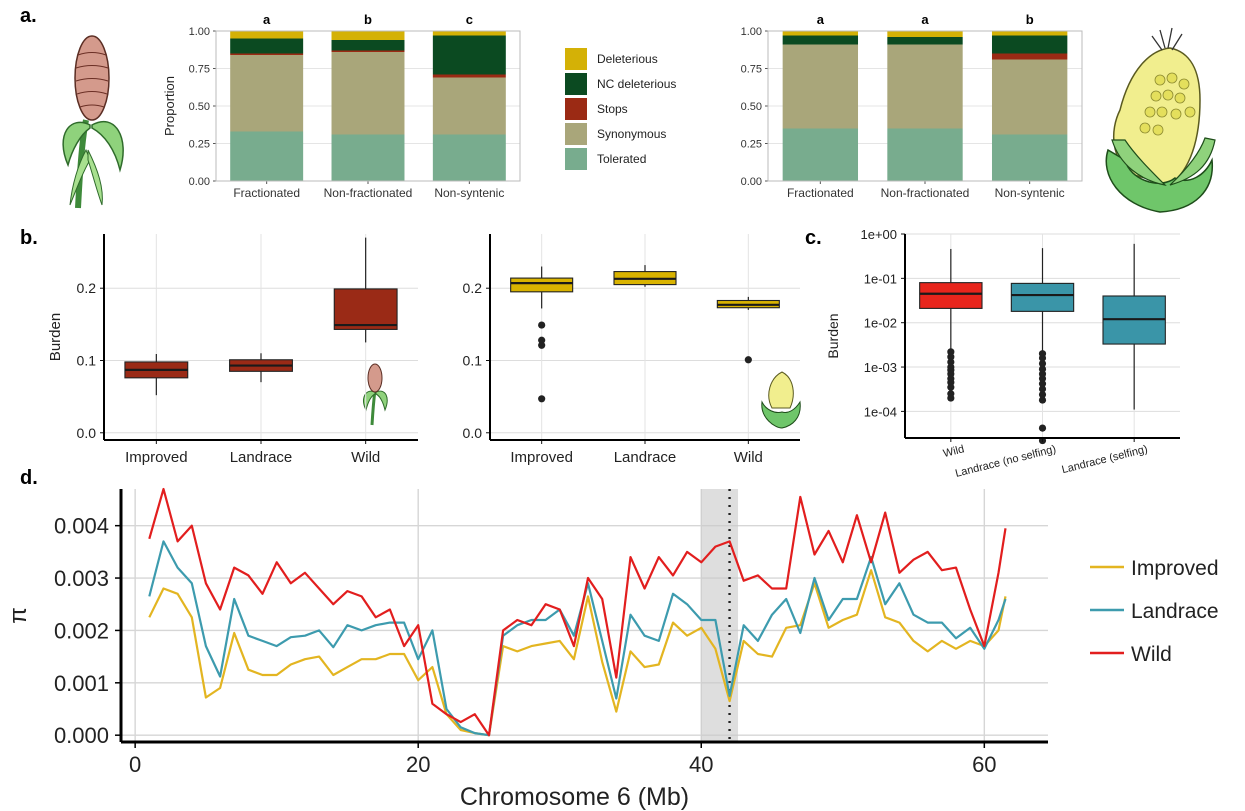  What do you see at coordinates (813, 238) in the screenshot?
I see `panel-label-c: c.` at bounding box center [813, 238].